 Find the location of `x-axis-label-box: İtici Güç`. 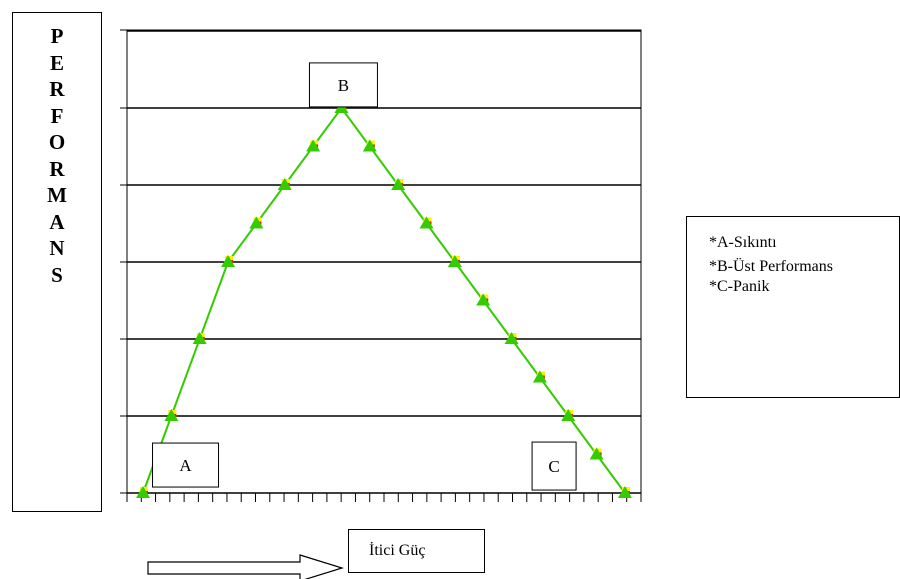

x-axis-label-box: İtici Güç is located at coordinates (416, 551).